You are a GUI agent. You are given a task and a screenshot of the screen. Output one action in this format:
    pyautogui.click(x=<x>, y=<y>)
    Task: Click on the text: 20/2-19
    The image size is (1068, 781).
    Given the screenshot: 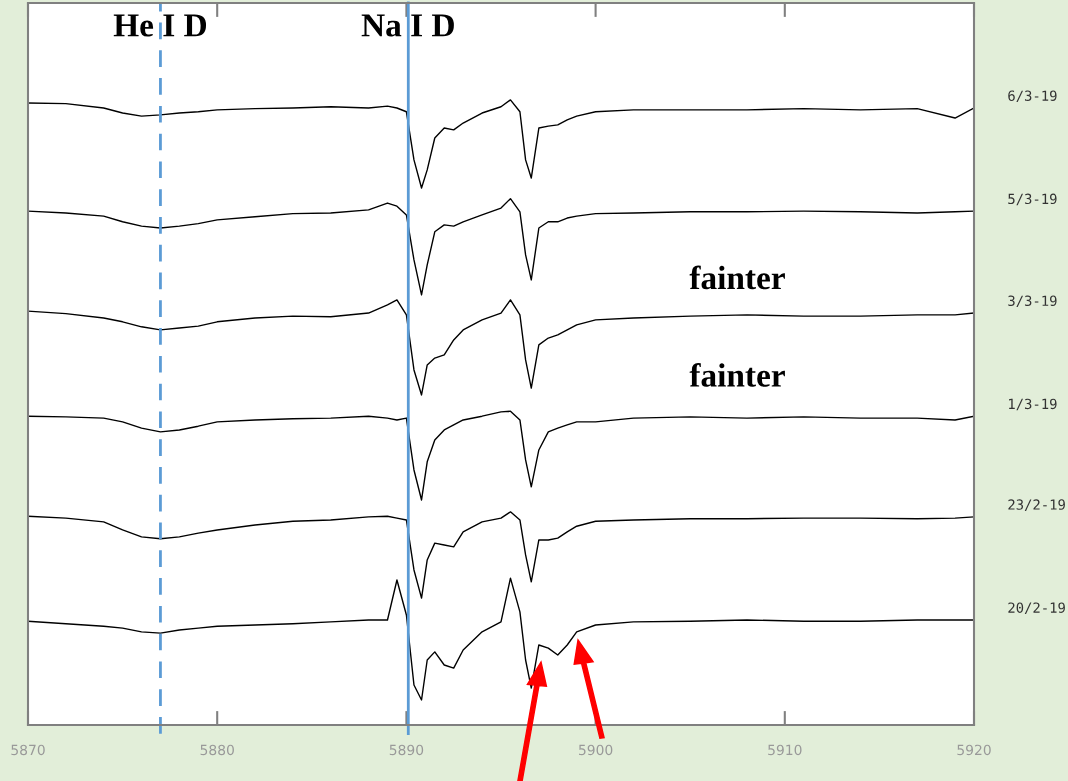 What is the action you would take?
    pyautogui.click(x=1036, y=608)
    